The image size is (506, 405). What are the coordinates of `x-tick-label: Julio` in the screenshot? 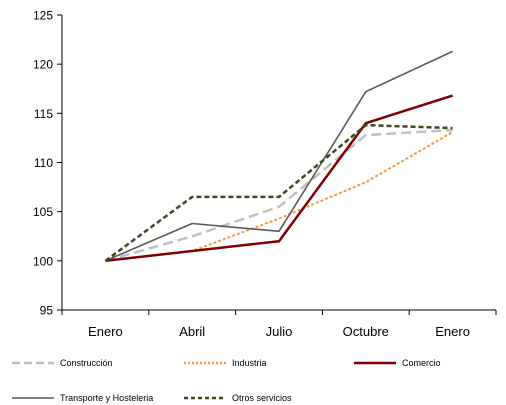 It's located at (279, 331).